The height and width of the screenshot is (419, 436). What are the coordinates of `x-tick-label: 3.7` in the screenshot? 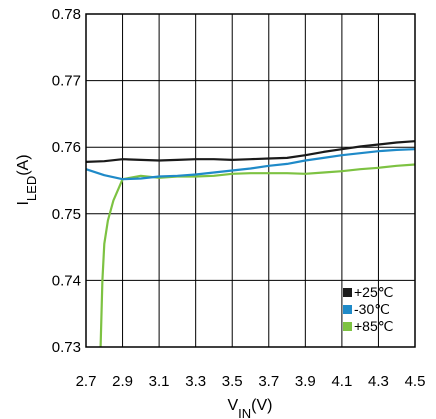 It's located at (268, 381).